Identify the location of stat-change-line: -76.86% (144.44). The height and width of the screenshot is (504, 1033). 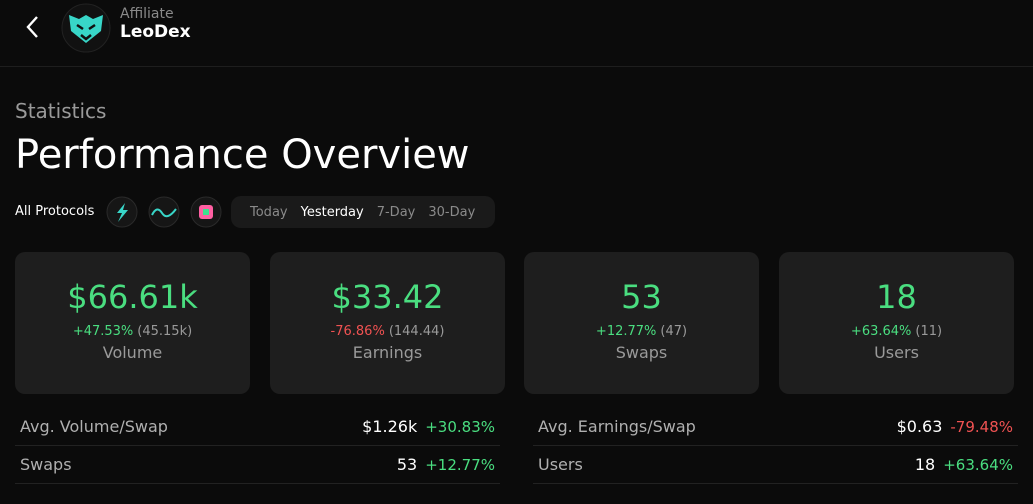
(387, 331).